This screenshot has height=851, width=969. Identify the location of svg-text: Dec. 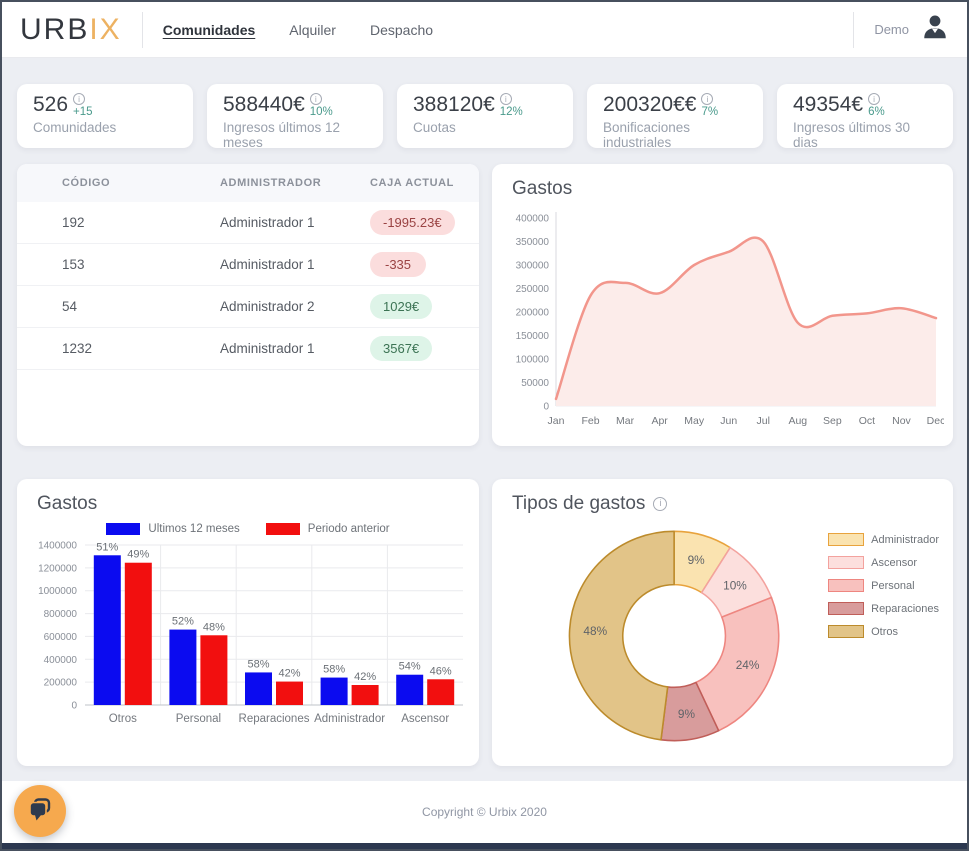
(935, 421).